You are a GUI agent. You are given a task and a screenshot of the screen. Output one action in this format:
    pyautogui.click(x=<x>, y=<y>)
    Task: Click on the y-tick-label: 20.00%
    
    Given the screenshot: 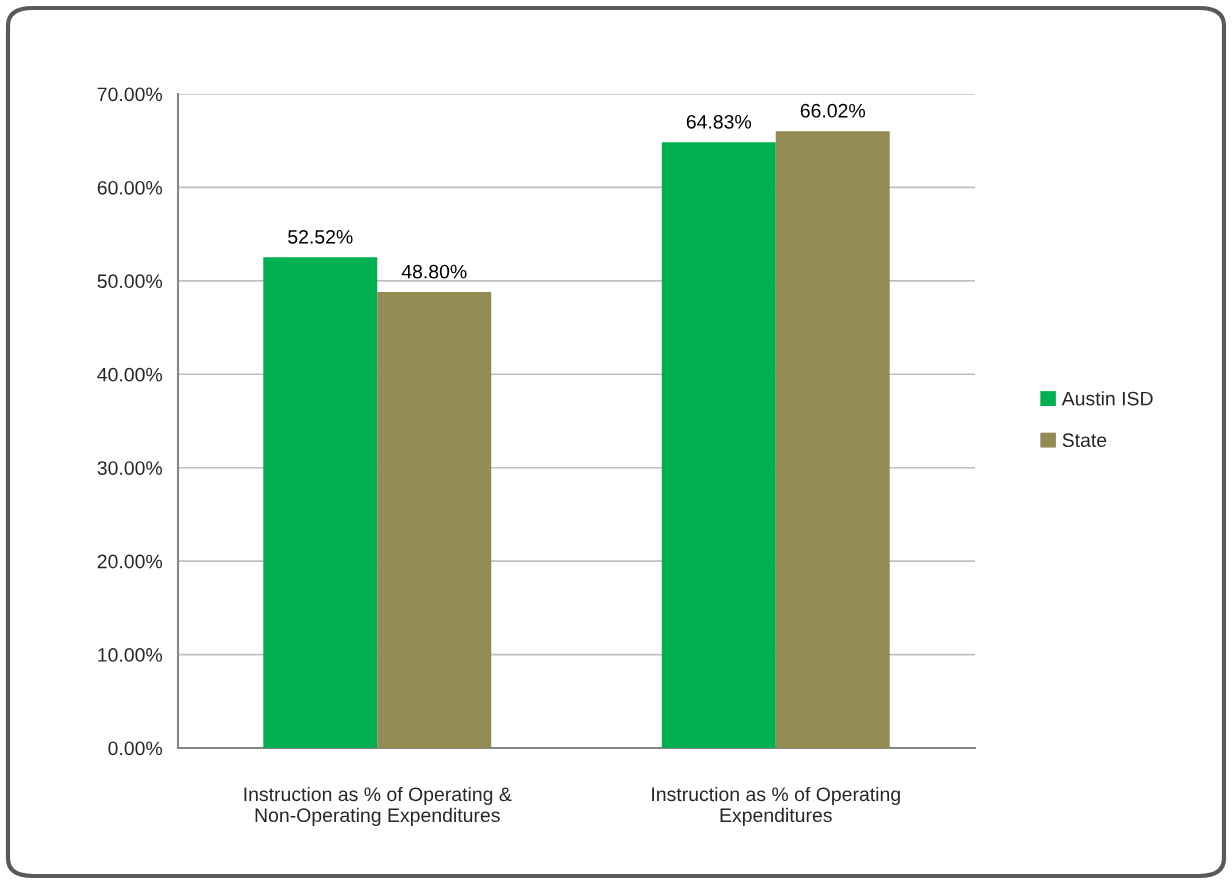 What is the action you would take?
    pyautogui.click(x=130, y=561)
    